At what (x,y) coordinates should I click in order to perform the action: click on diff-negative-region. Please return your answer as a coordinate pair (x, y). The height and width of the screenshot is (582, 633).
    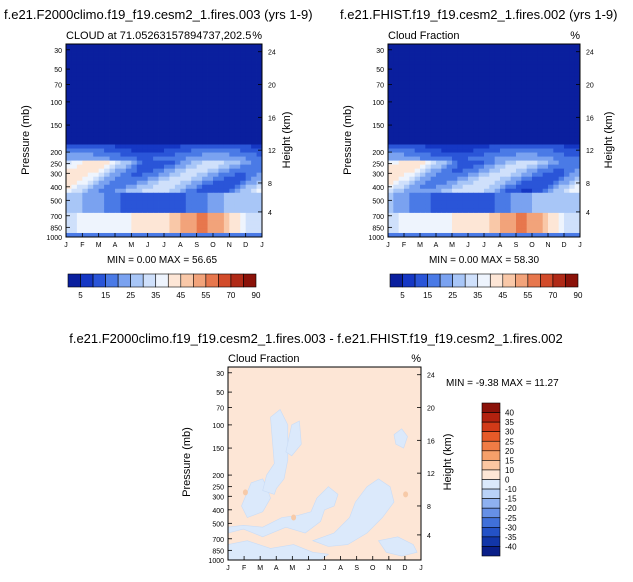
    Looking at the image, I should click on (293, 438).